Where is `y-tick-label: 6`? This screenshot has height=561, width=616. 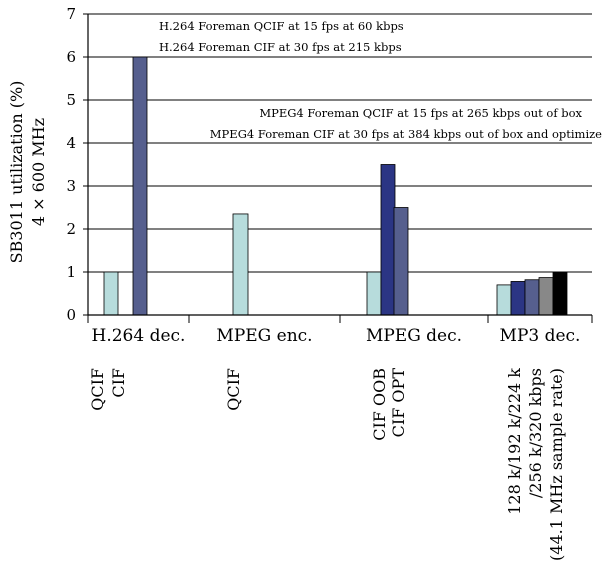 y-tick-label: 6 is located at coordinates (71, 57).